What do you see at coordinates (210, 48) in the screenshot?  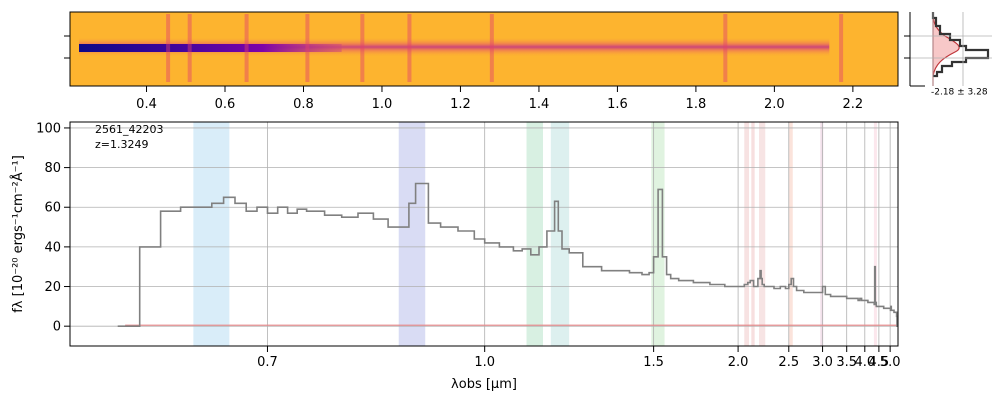 I see `trace-core` at bounding box center [210, 48].